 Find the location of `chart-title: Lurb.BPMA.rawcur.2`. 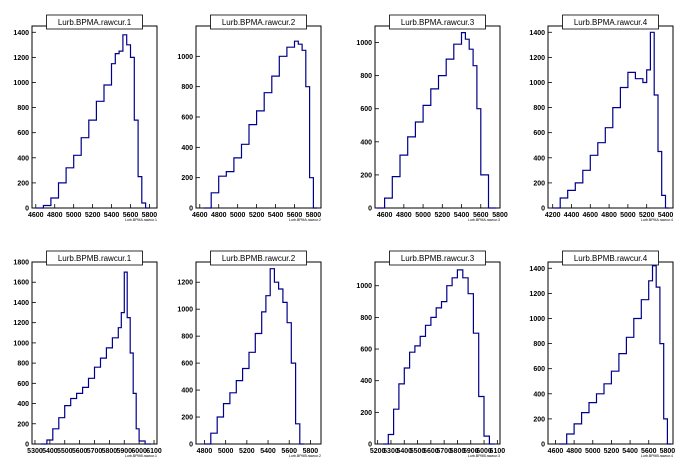

chart-title: Lurb.BPMA.rawcur.2 is located at coordinates (259, 22).